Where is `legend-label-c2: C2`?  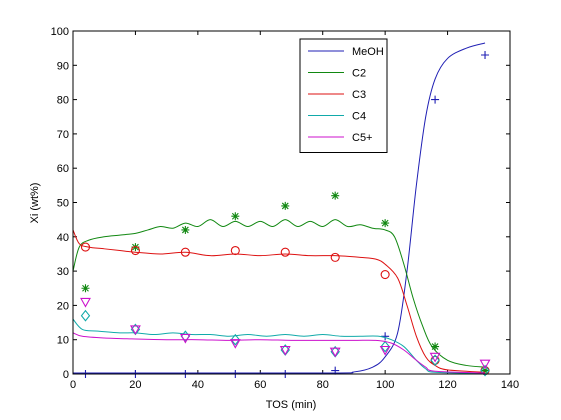
legend-label-c2: C2 is located at coordinates (359, 74).